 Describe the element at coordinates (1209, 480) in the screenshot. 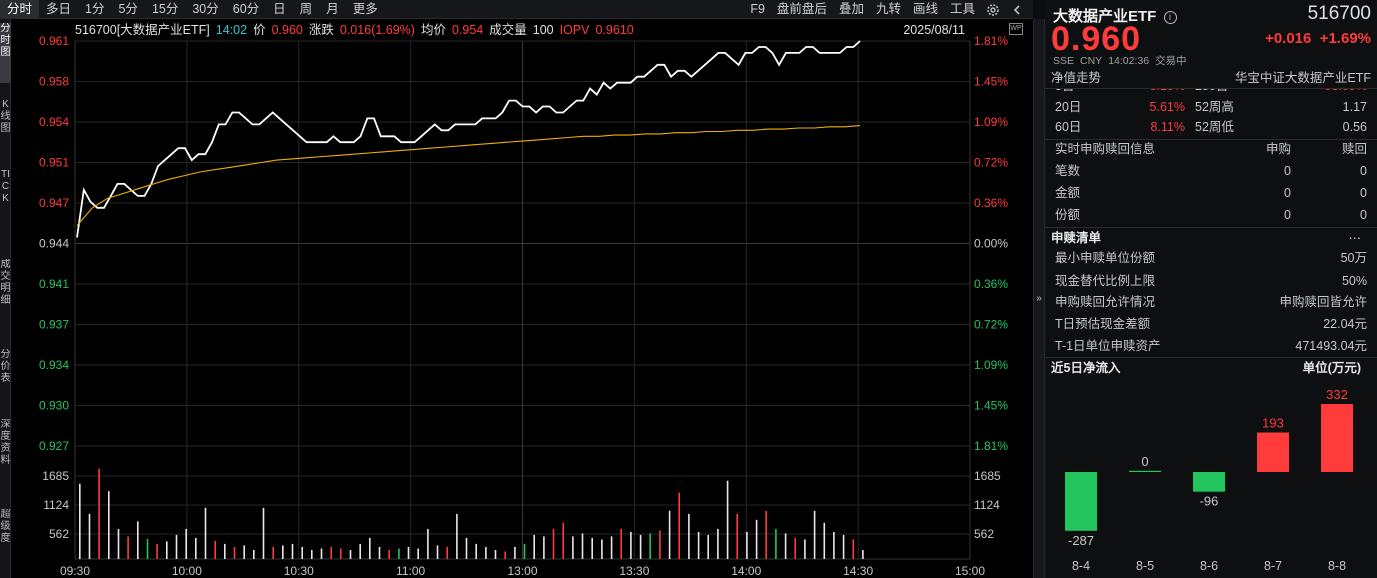

I see `net-inflow-chart: -287 8-4 0 8-5 -96 8-6 193 8-7 332 8-8` at that location.